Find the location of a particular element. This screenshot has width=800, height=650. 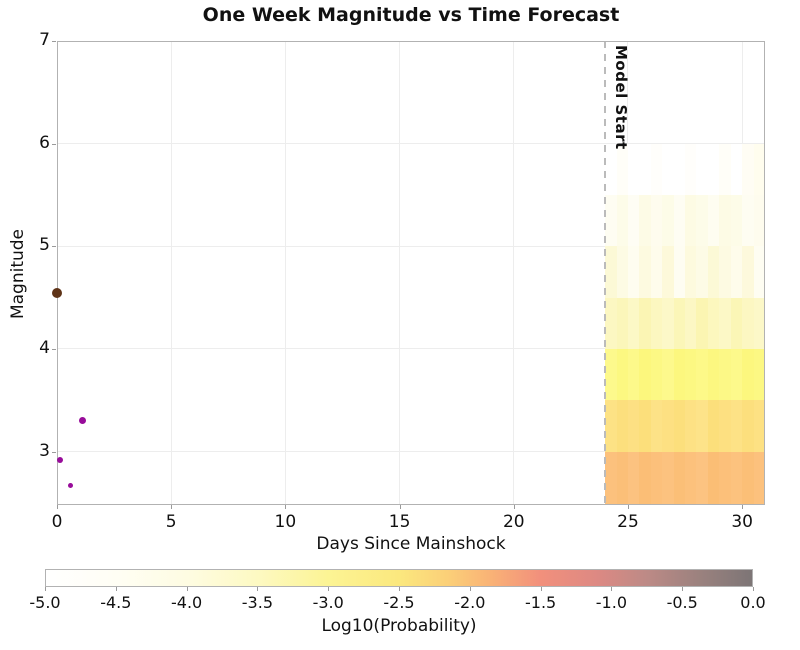

chart-title: One Week Magnitude vs Time Forecast is located at coordinates (411, 15).